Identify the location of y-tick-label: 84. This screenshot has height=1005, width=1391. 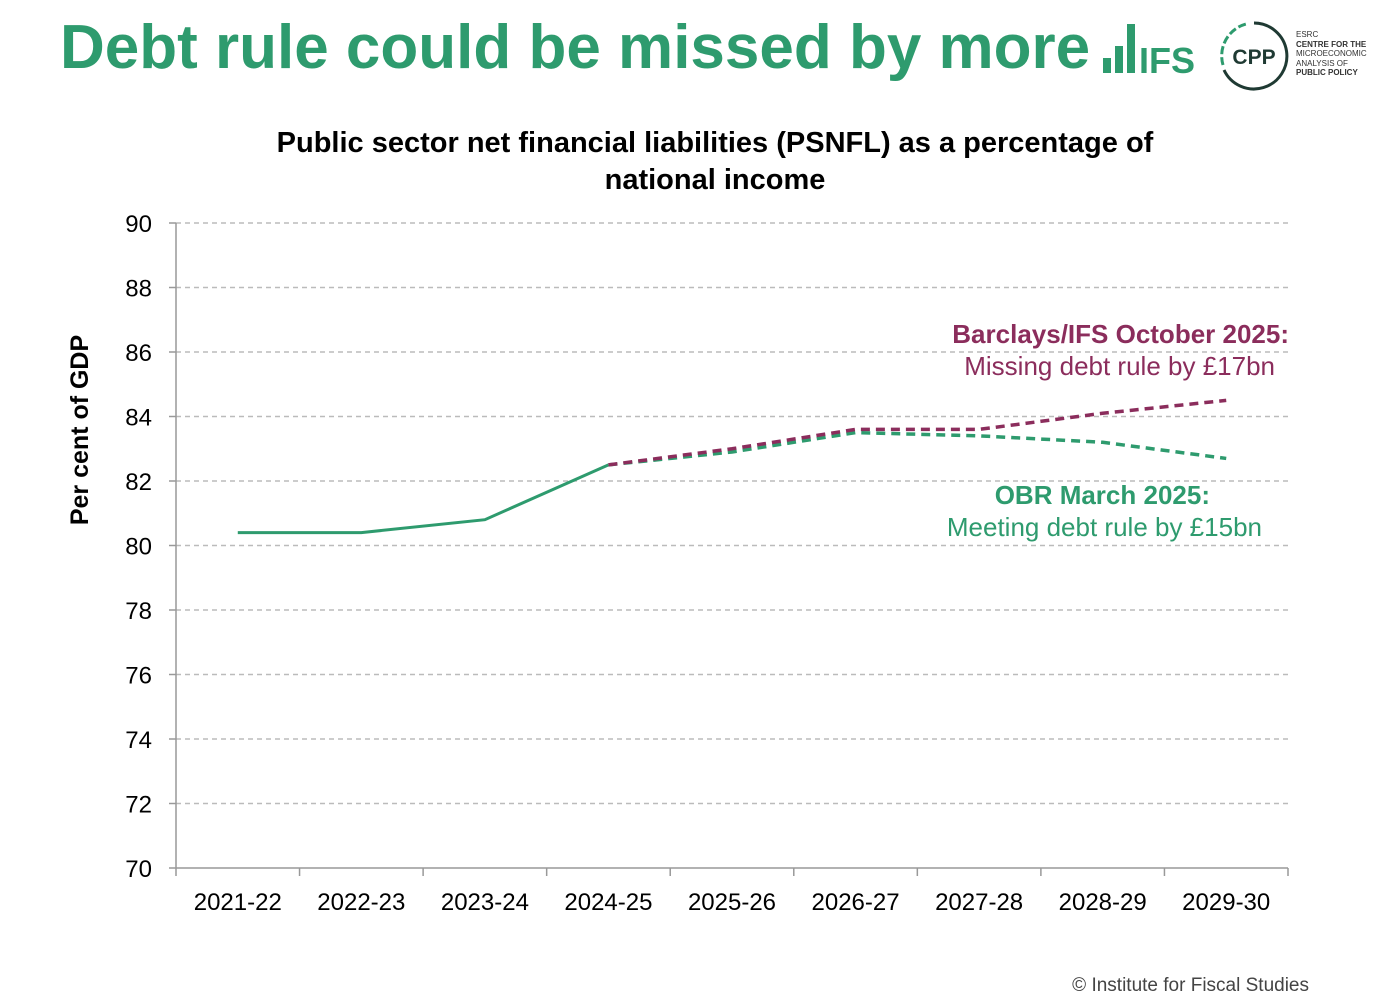
(138, 418).